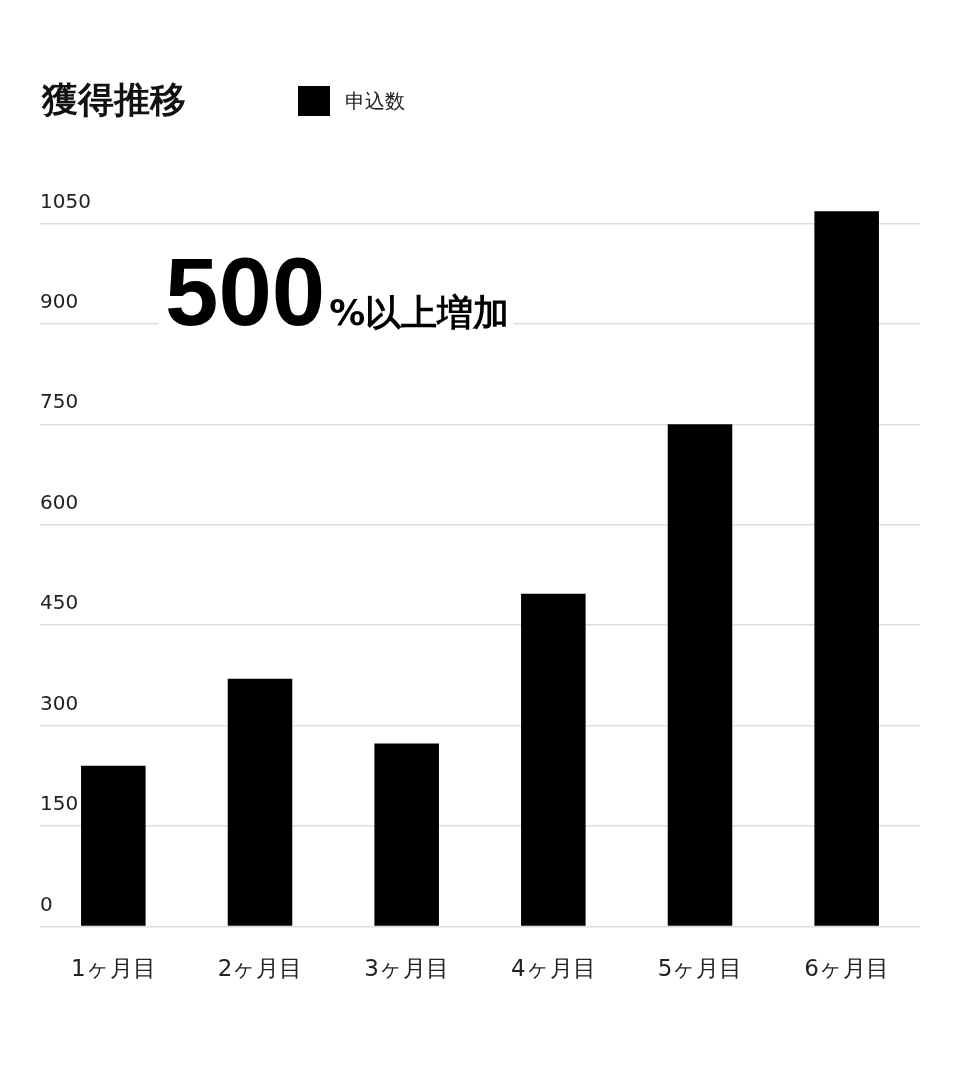 The image size is (960, 1074). Describe the element at coordinates (406, 968) in the screenshot. I see `x-tick-label: 3ヶ月目` at that location.